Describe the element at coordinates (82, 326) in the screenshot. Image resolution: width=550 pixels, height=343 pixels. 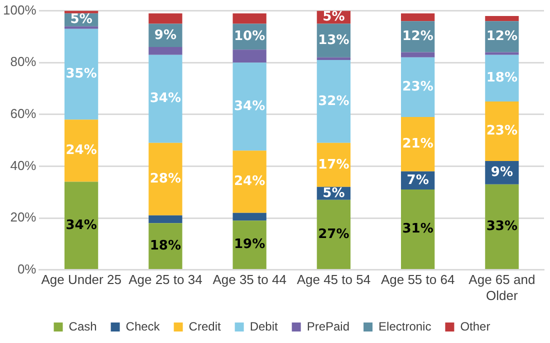
I see `legend-label: Cash` at that location.